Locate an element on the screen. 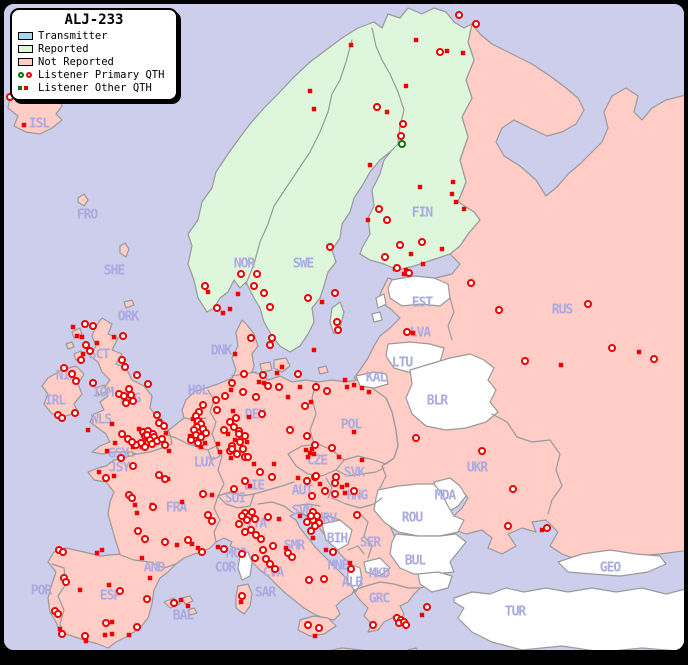 The image size is (688, 665). country-label-mne: MNE is located at coordinates (338, 566).